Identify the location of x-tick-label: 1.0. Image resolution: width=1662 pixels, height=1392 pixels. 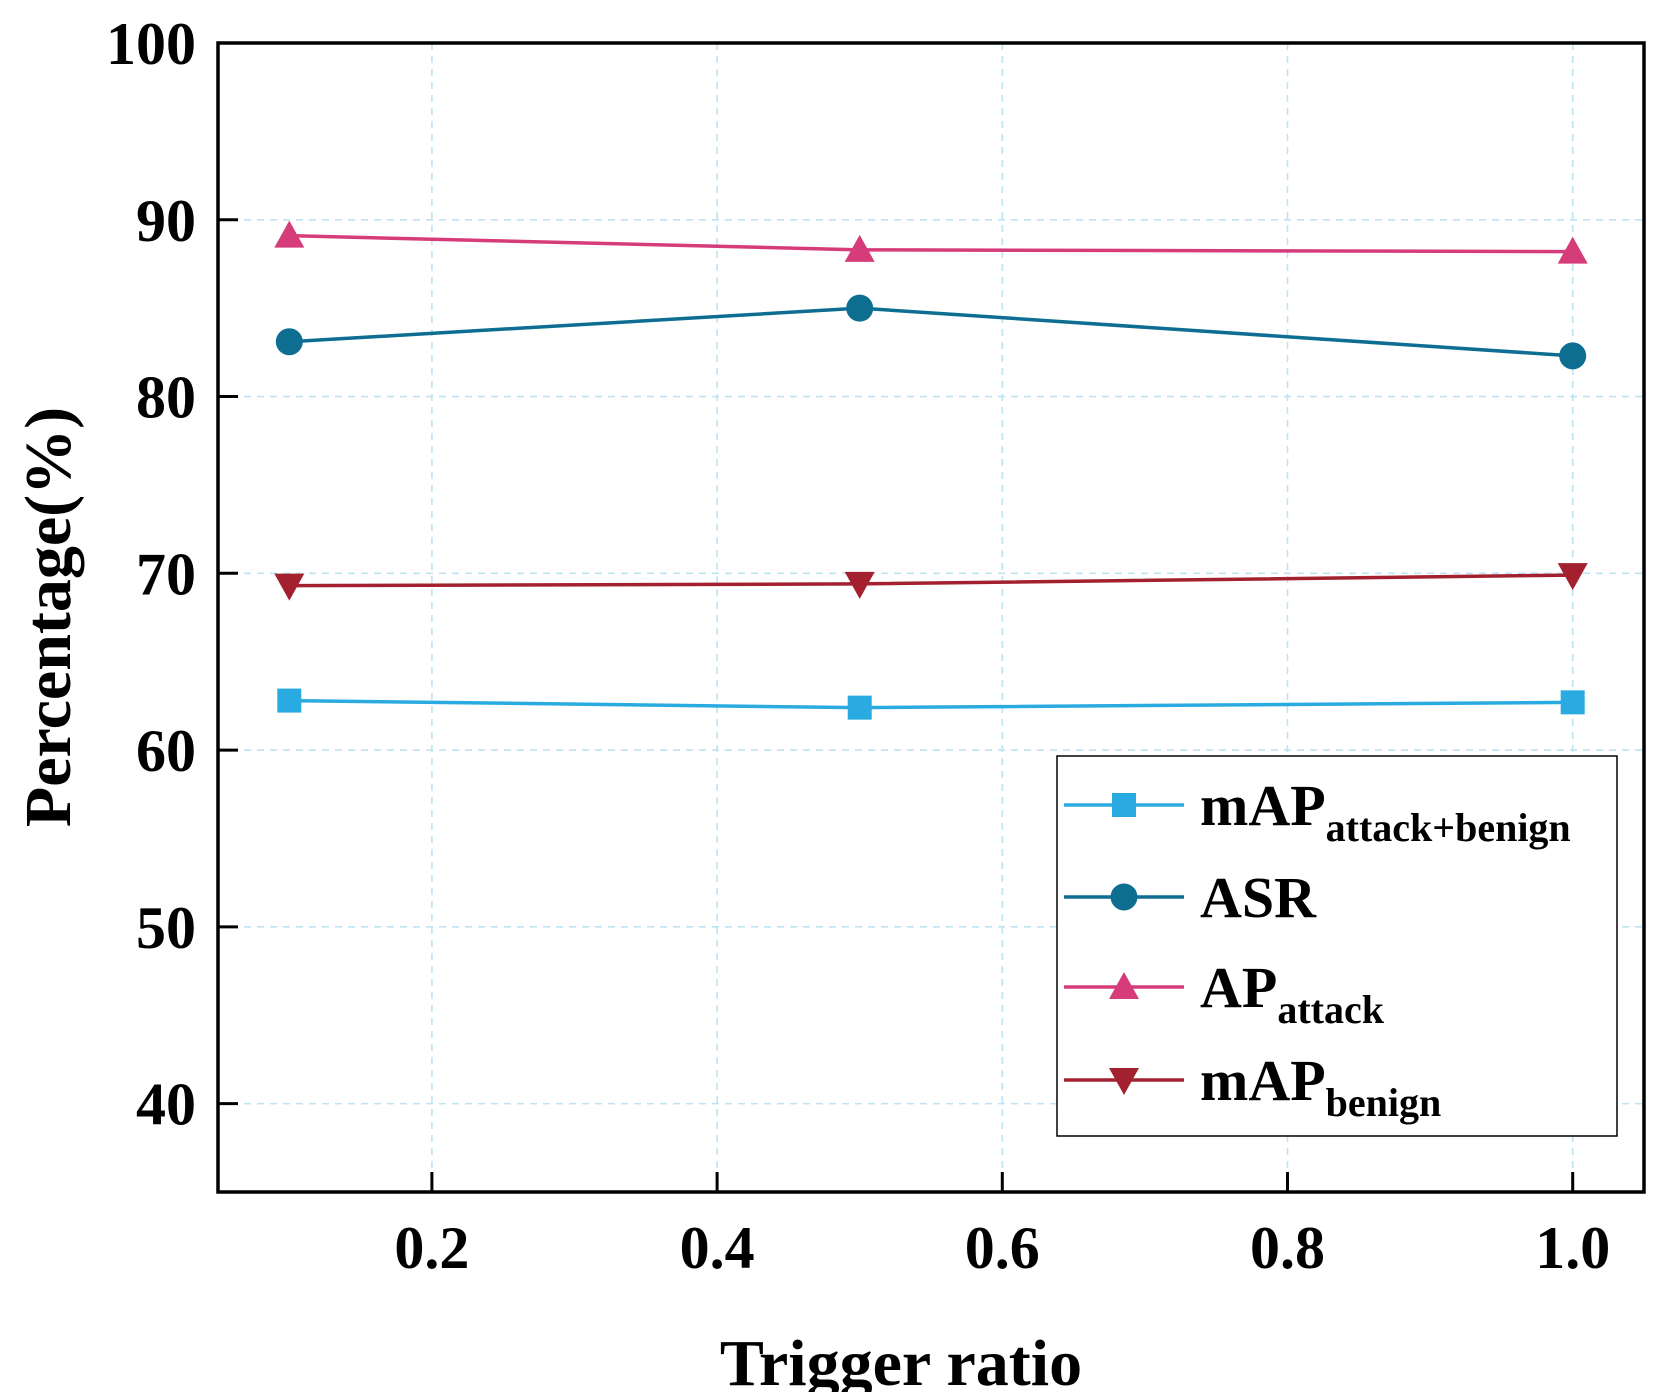
(1572, 1248).